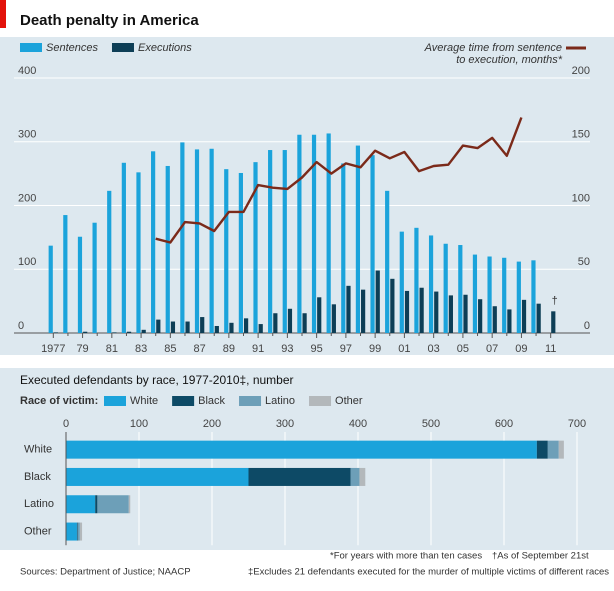  Describe the element at coordinates (112, 349) in the screenshot. I see `x-tick-label: 81` at that location.